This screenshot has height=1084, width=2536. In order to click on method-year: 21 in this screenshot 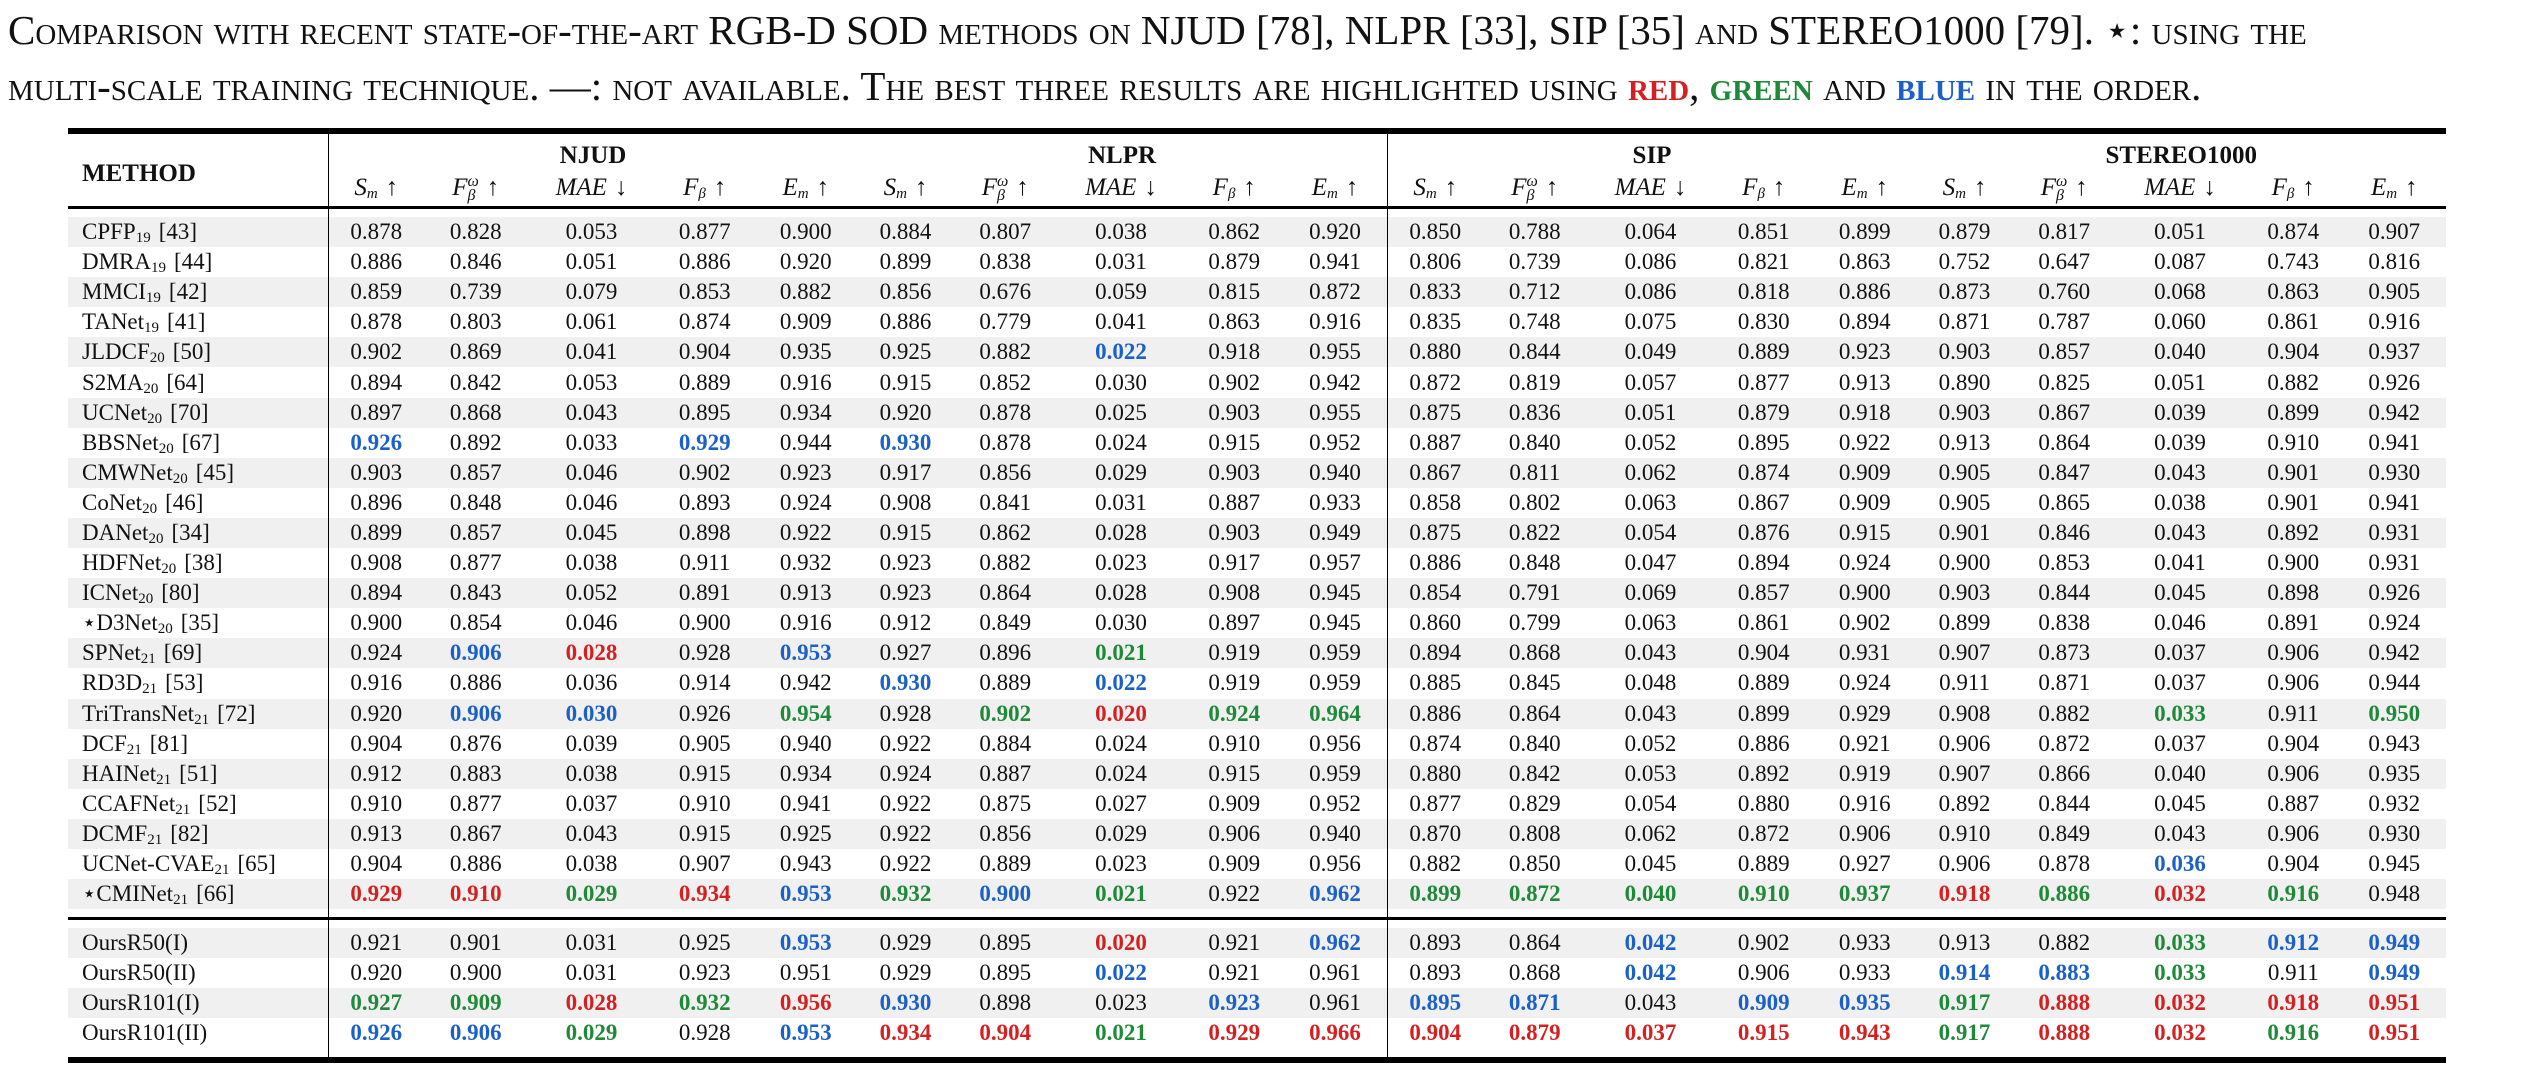, I will do `click(150, 689)`.